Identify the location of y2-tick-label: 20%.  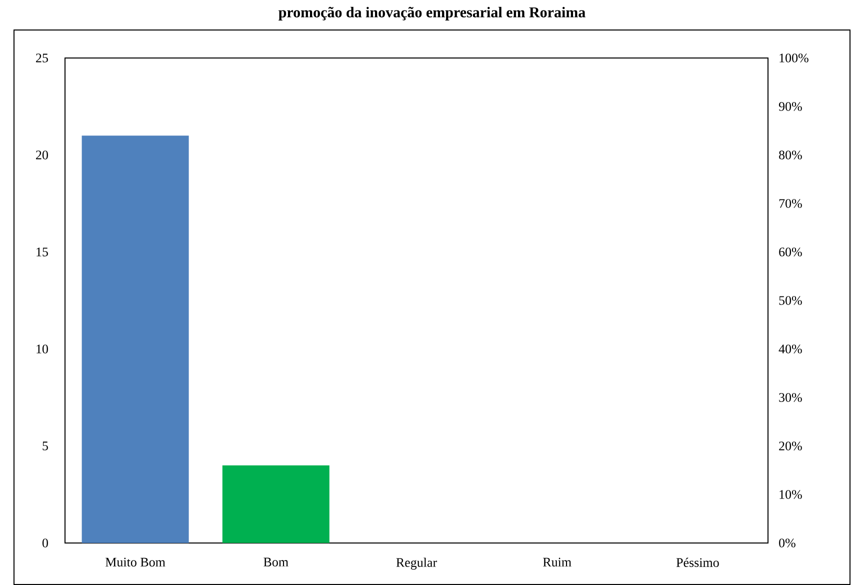
(790, 446).